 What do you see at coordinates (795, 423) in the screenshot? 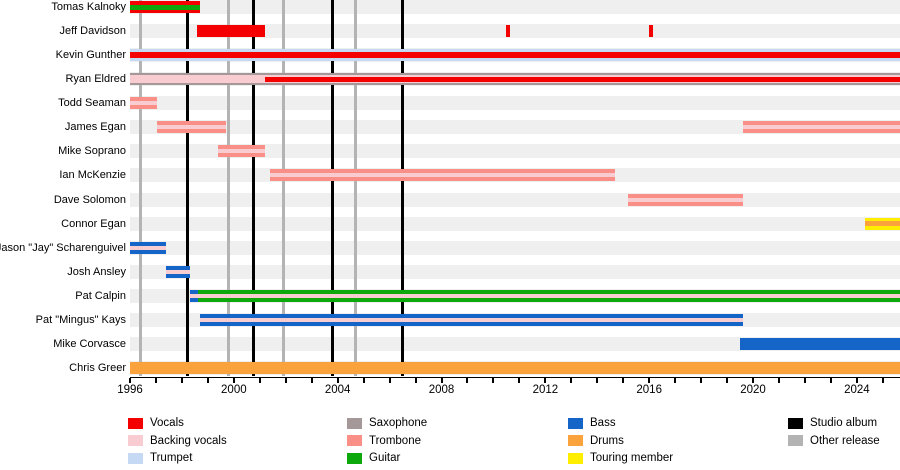
I see `legend-swatch-studio` at bounding box center [795, 423].